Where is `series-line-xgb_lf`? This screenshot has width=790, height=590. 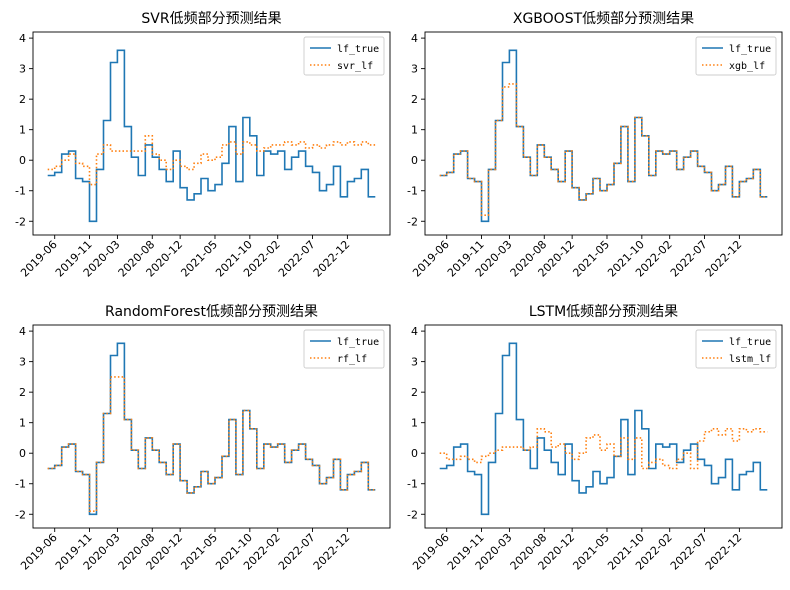 series-line-xgb_lf is located at coordinates (603, 149).